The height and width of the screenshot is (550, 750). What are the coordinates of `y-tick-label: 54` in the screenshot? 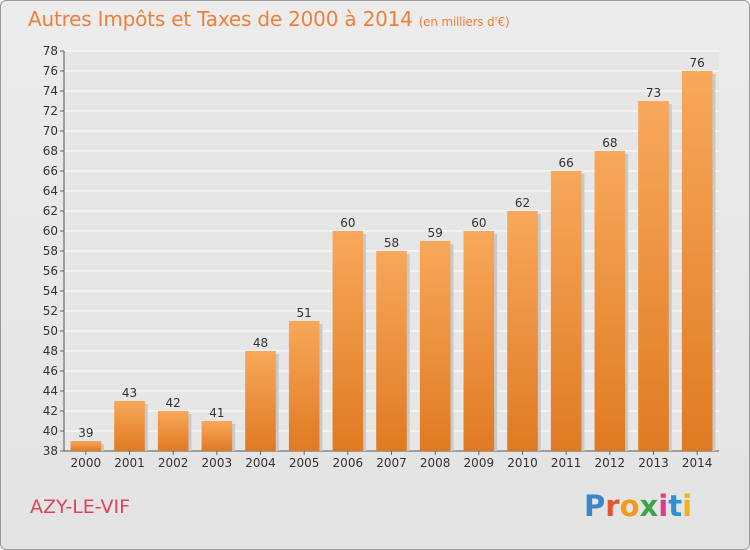 It's located at (50, 291).